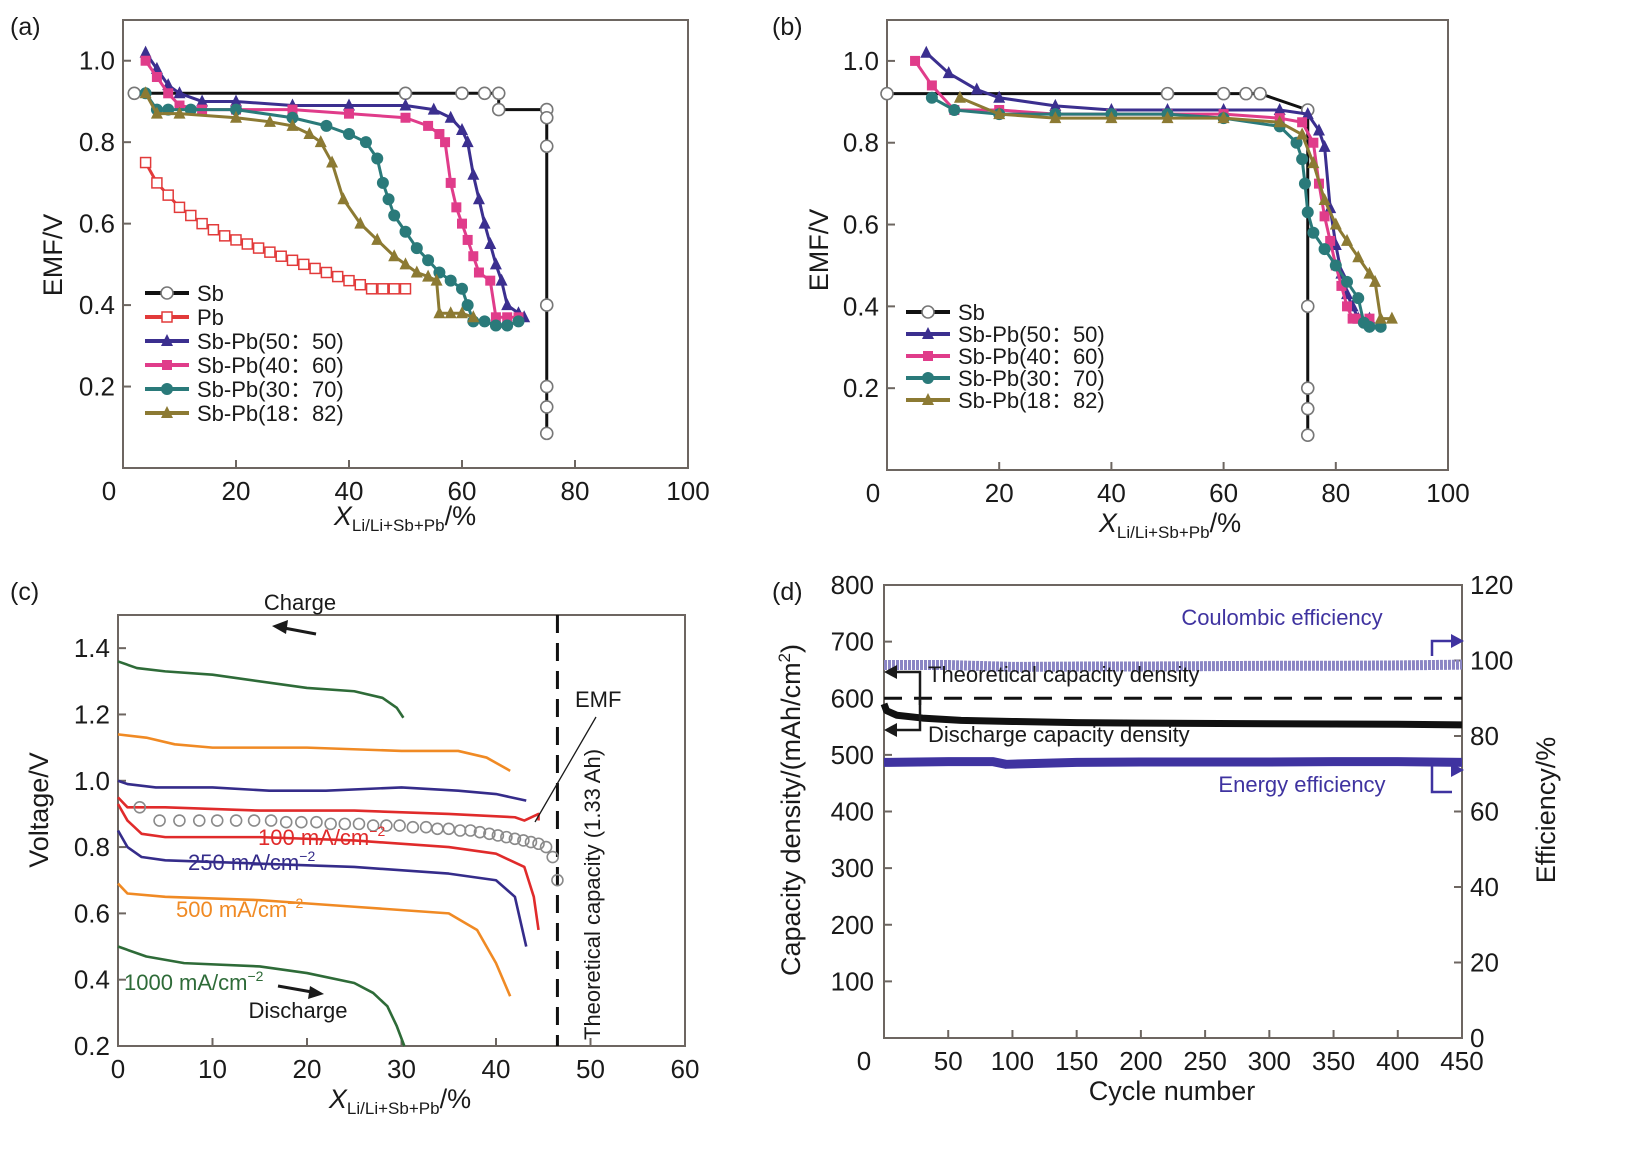  Describe the element at coordinates (297, 1010) in the screenshot. I see `annotation-discharge: Discharge` at that location.